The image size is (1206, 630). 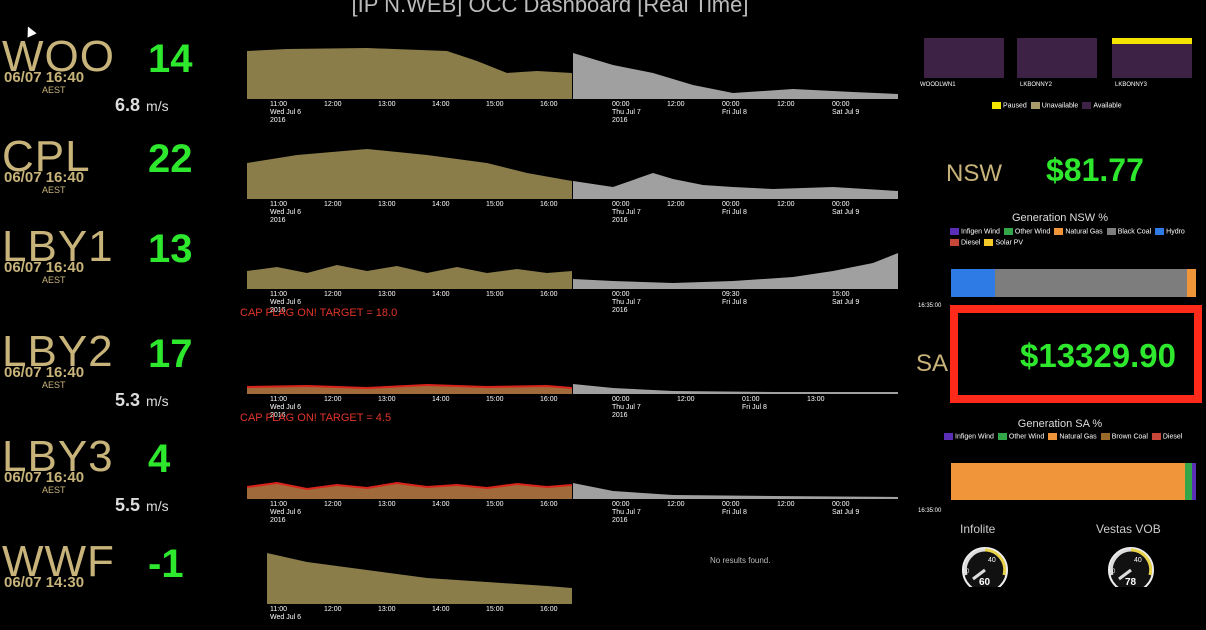 What do you see at coordinates (1009, 243) in the screenshot?
I see `legend-label: Solar PV` at bounding box center [1009, 243].